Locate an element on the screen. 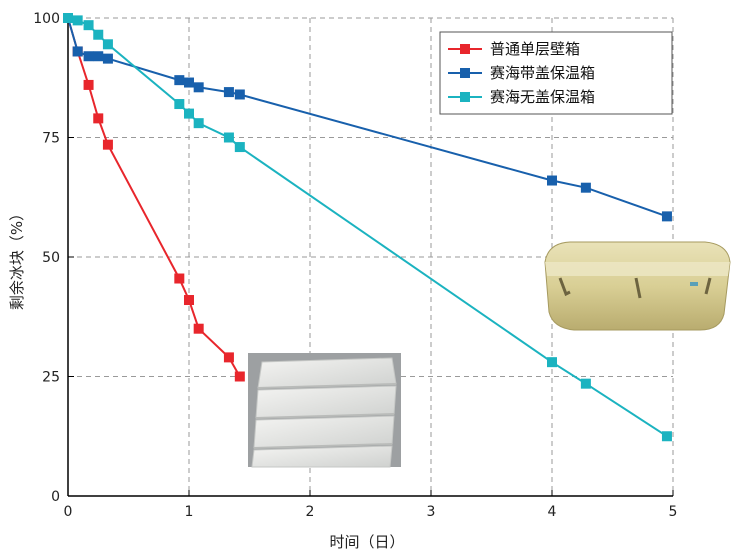  legend-label: 普通单层壁箱 is located at coordinates (535, 49).